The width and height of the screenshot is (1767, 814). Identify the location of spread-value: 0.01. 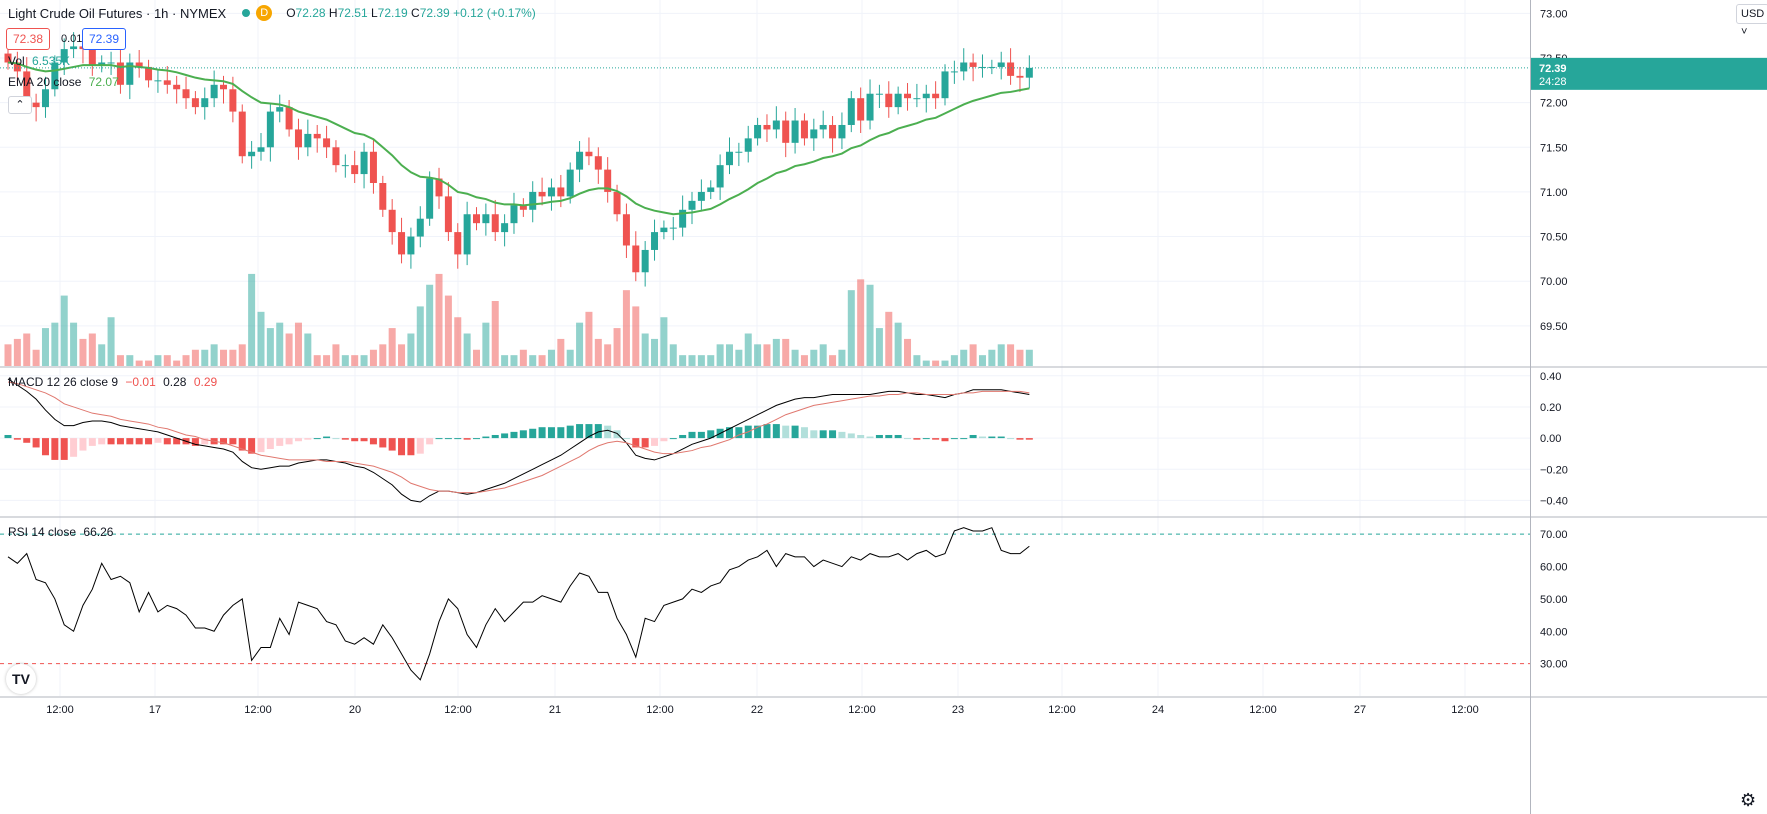
(72, 39).